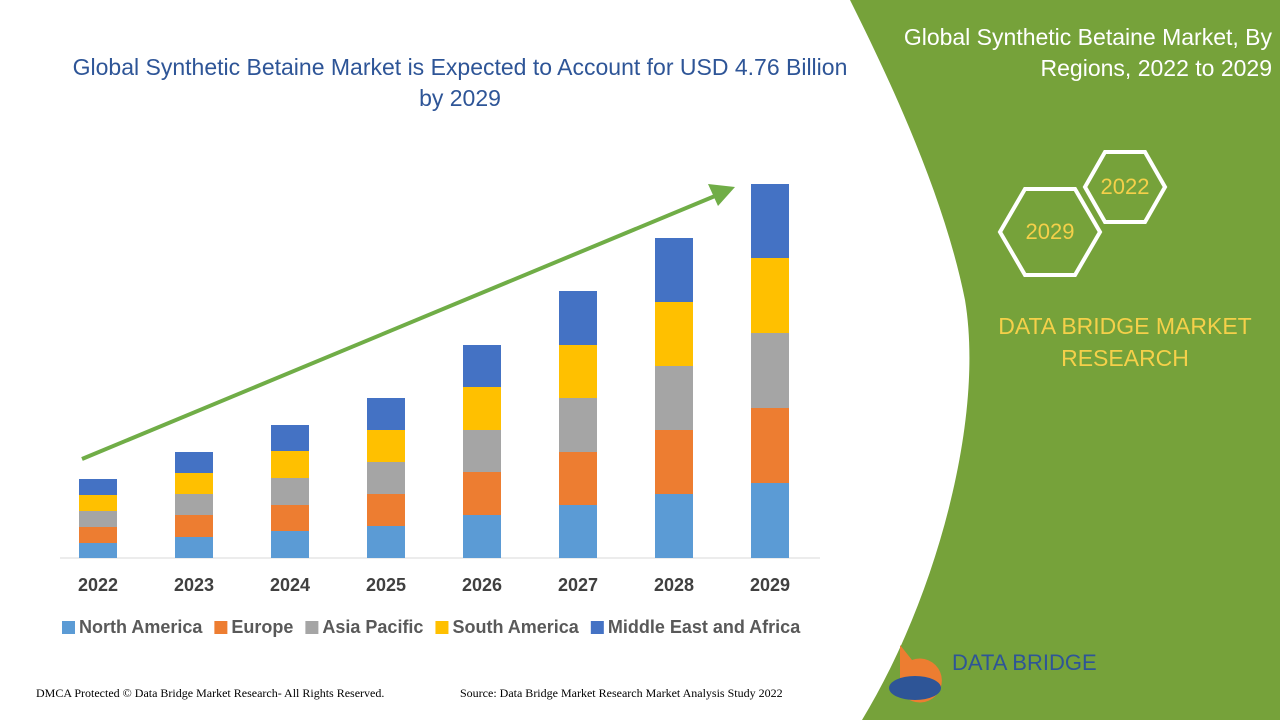  Describe the element at coordinates (770, 585) in the screenshot. I see `x-tick-label: 2029` at that location.